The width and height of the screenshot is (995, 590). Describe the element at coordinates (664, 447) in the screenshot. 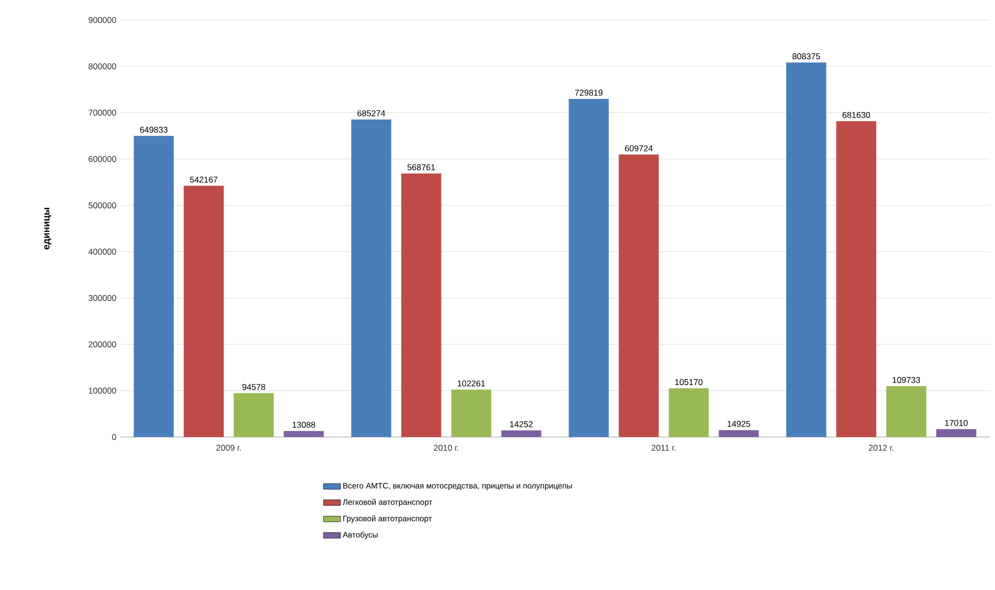

I see `x-tick-label: 2011 г.` at that location.